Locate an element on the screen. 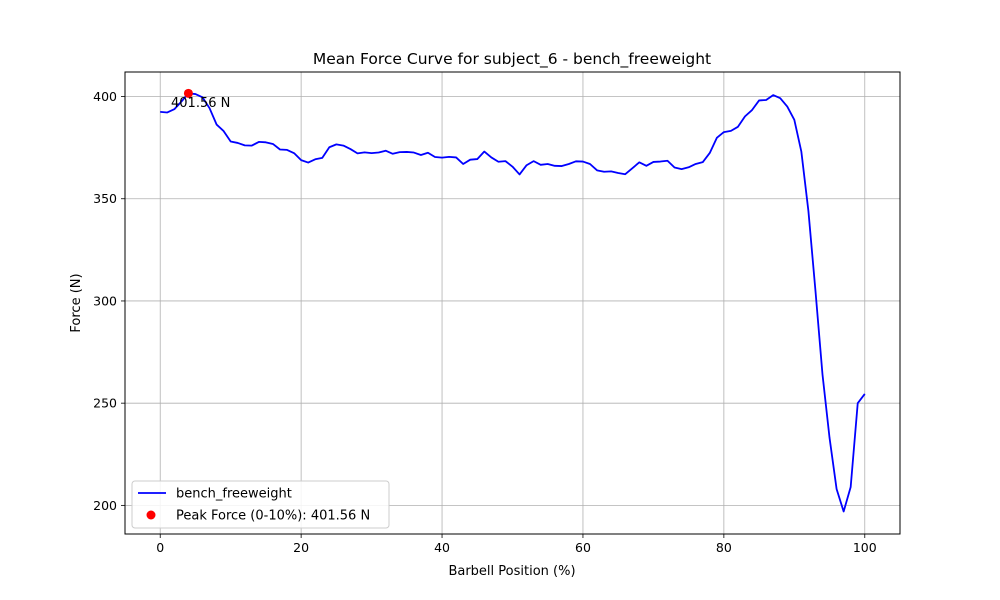 This screenshot has width=1000, height=600. y-tick-label: 200 is located at coordinates (105, 505).